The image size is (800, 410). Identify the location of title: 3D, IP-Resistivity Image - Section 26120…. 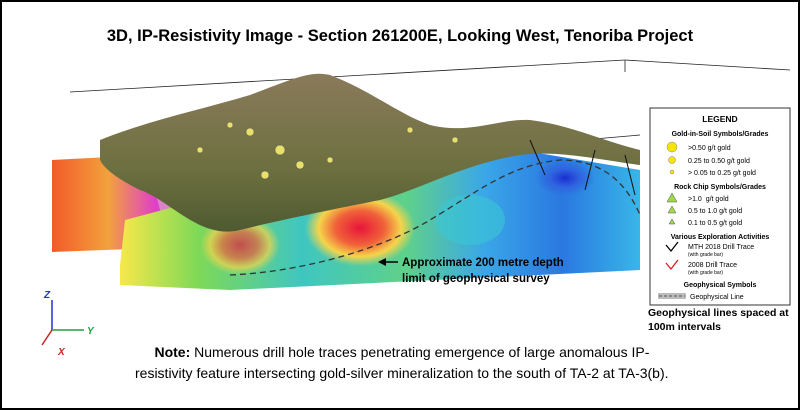
(400, 36).